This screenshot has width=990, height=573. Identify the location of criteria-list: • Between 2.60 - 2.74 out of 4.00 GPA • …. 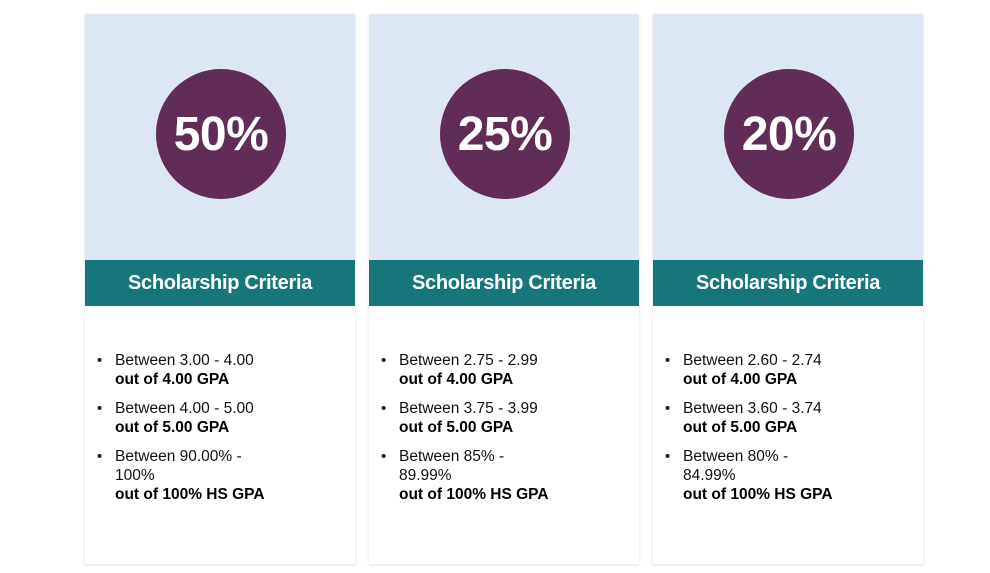
(754, 432).